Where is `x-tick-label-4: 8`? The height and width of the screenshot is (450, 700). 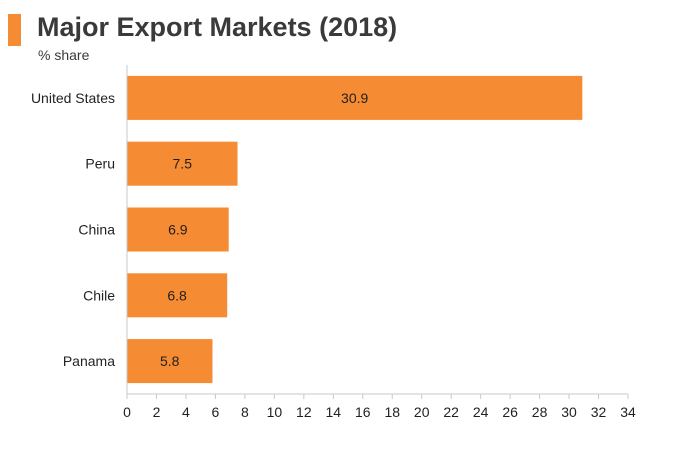
x-tick-label-4: 8 is located at coordinates (245, 412).